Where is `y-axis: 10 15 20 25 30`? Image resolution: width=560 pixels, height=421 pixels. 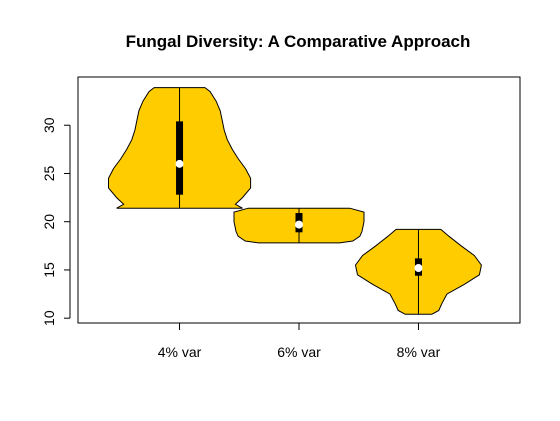
y-axis: 10 15 20 25 30 is located at coordinates (56, 221).